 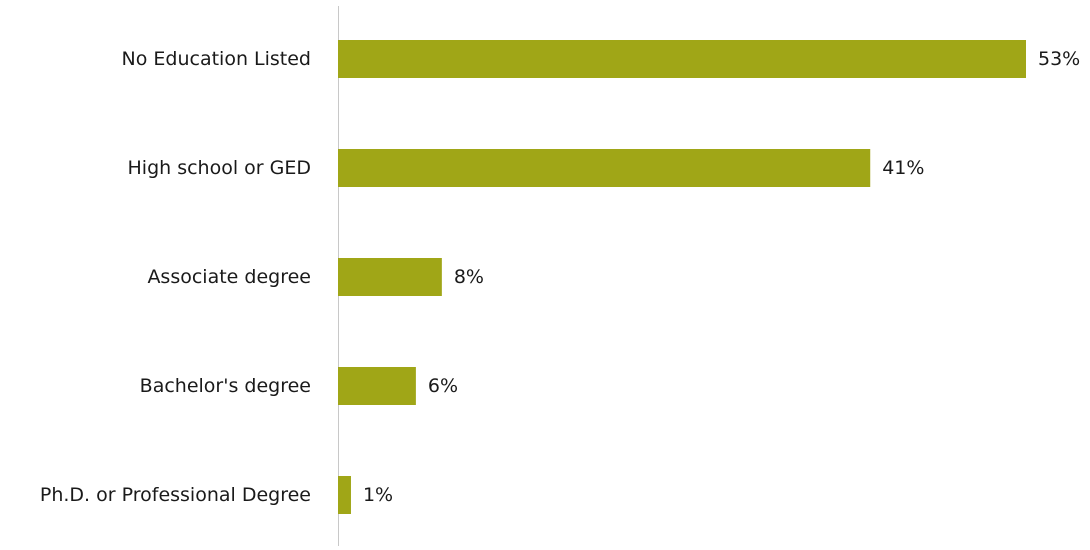 I want to click on value-label-bachelor-s-degree: 6%, so click(x=443, y=386).